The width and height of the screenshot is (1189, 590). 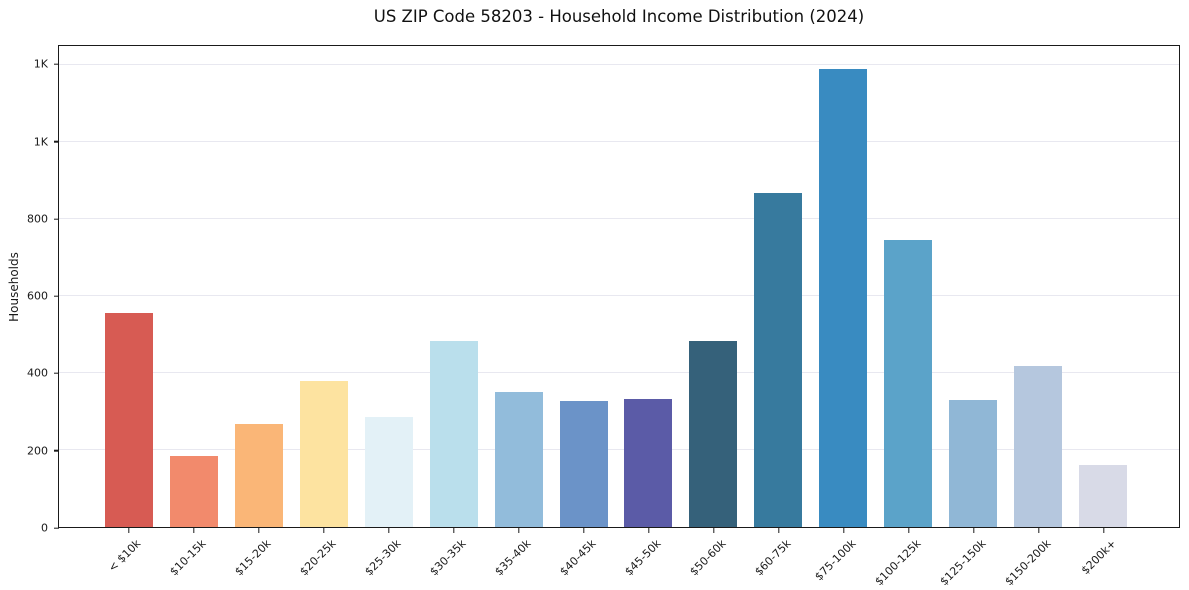 I want to click on x-label-slot: $200k+, so click(x=1103, y=558).